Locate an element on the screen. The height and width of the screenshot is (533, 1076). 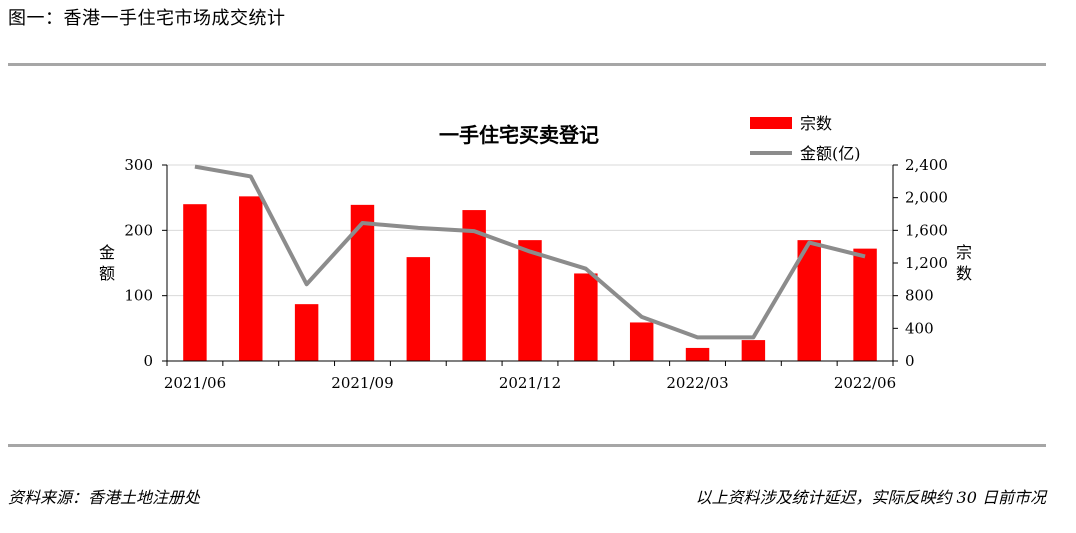
lag-note: 以上资料涉及统计延迟，实际反映约 30 日前市况 is located at coordinates (870, 497).